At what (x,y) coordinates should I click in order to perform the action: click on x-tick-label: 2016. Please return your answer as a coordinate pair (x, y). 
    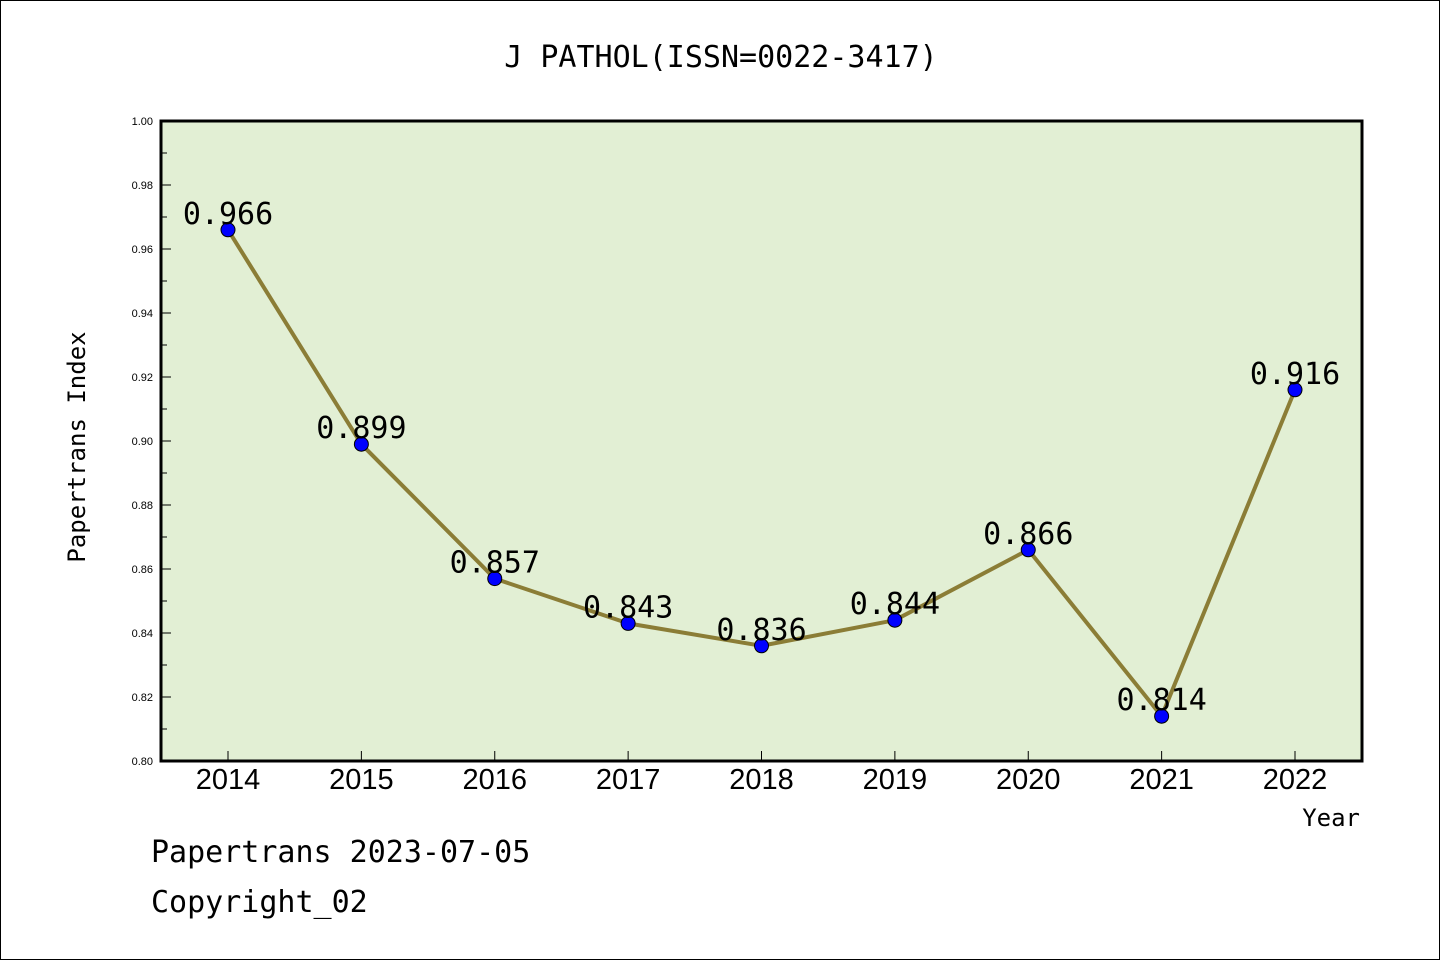
    Looking at the image, I should click on (494, 780).